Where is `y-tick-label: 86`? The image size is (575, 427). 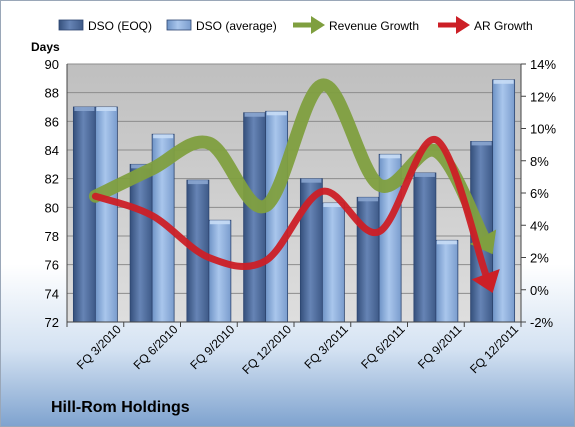
y-tick-label: 86 is located at coordinates (52, 121).